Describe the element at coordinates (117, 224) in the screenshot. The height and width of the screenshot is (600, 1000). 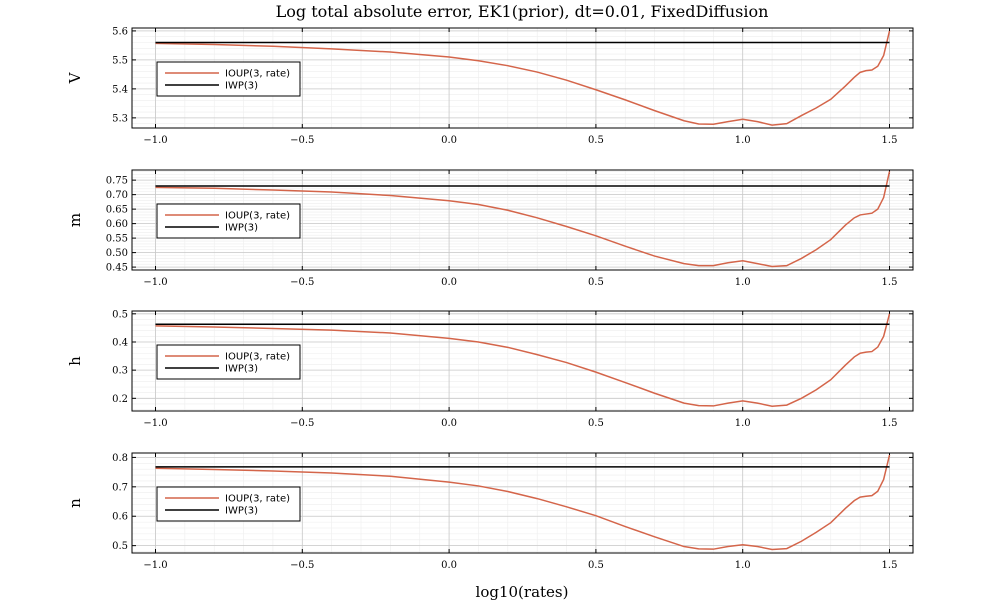
I see `y-tick-label: 0.60` at that location.